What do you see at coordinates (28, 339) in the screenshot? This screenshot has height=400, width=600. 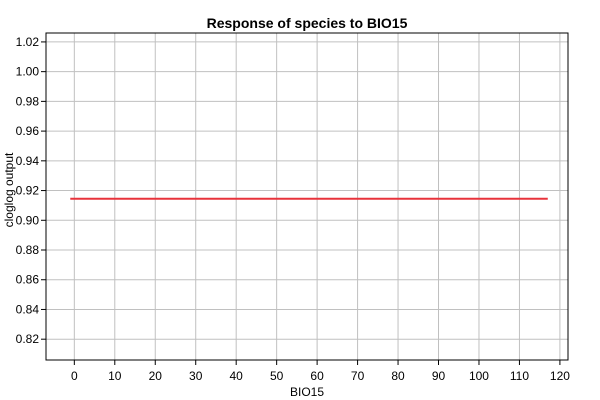 I see `y-tick-label: 0.82` at bounding box center [28, 339].